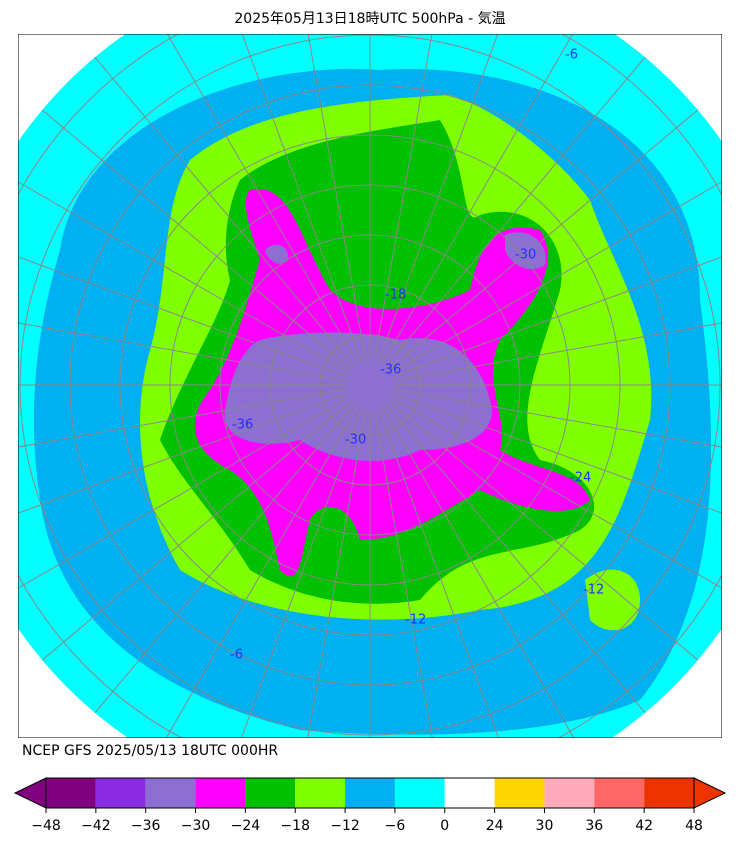  I want to click on colorbar-outline, so click(370, 793).